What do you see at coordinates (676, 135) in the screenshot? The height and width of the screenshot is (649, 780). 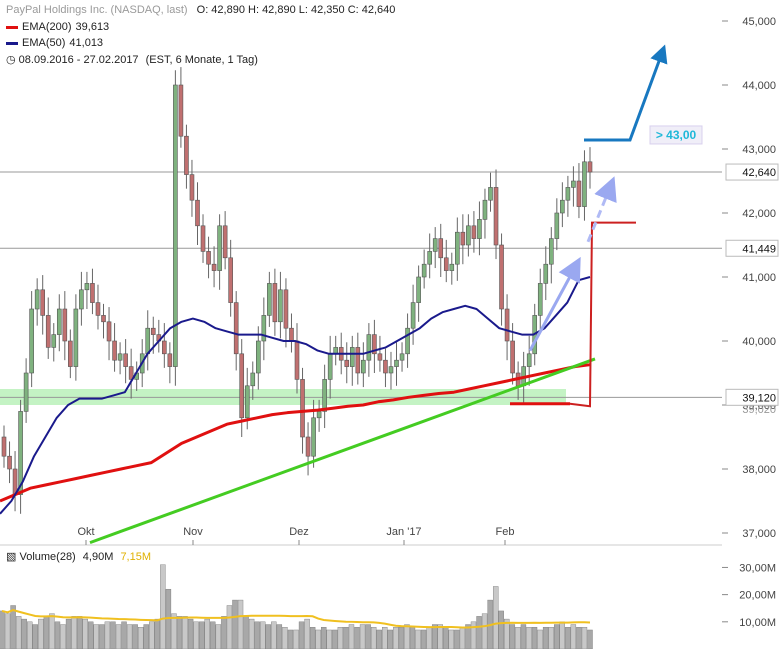 I see `target-label-box` at bounding box center [676, 135].